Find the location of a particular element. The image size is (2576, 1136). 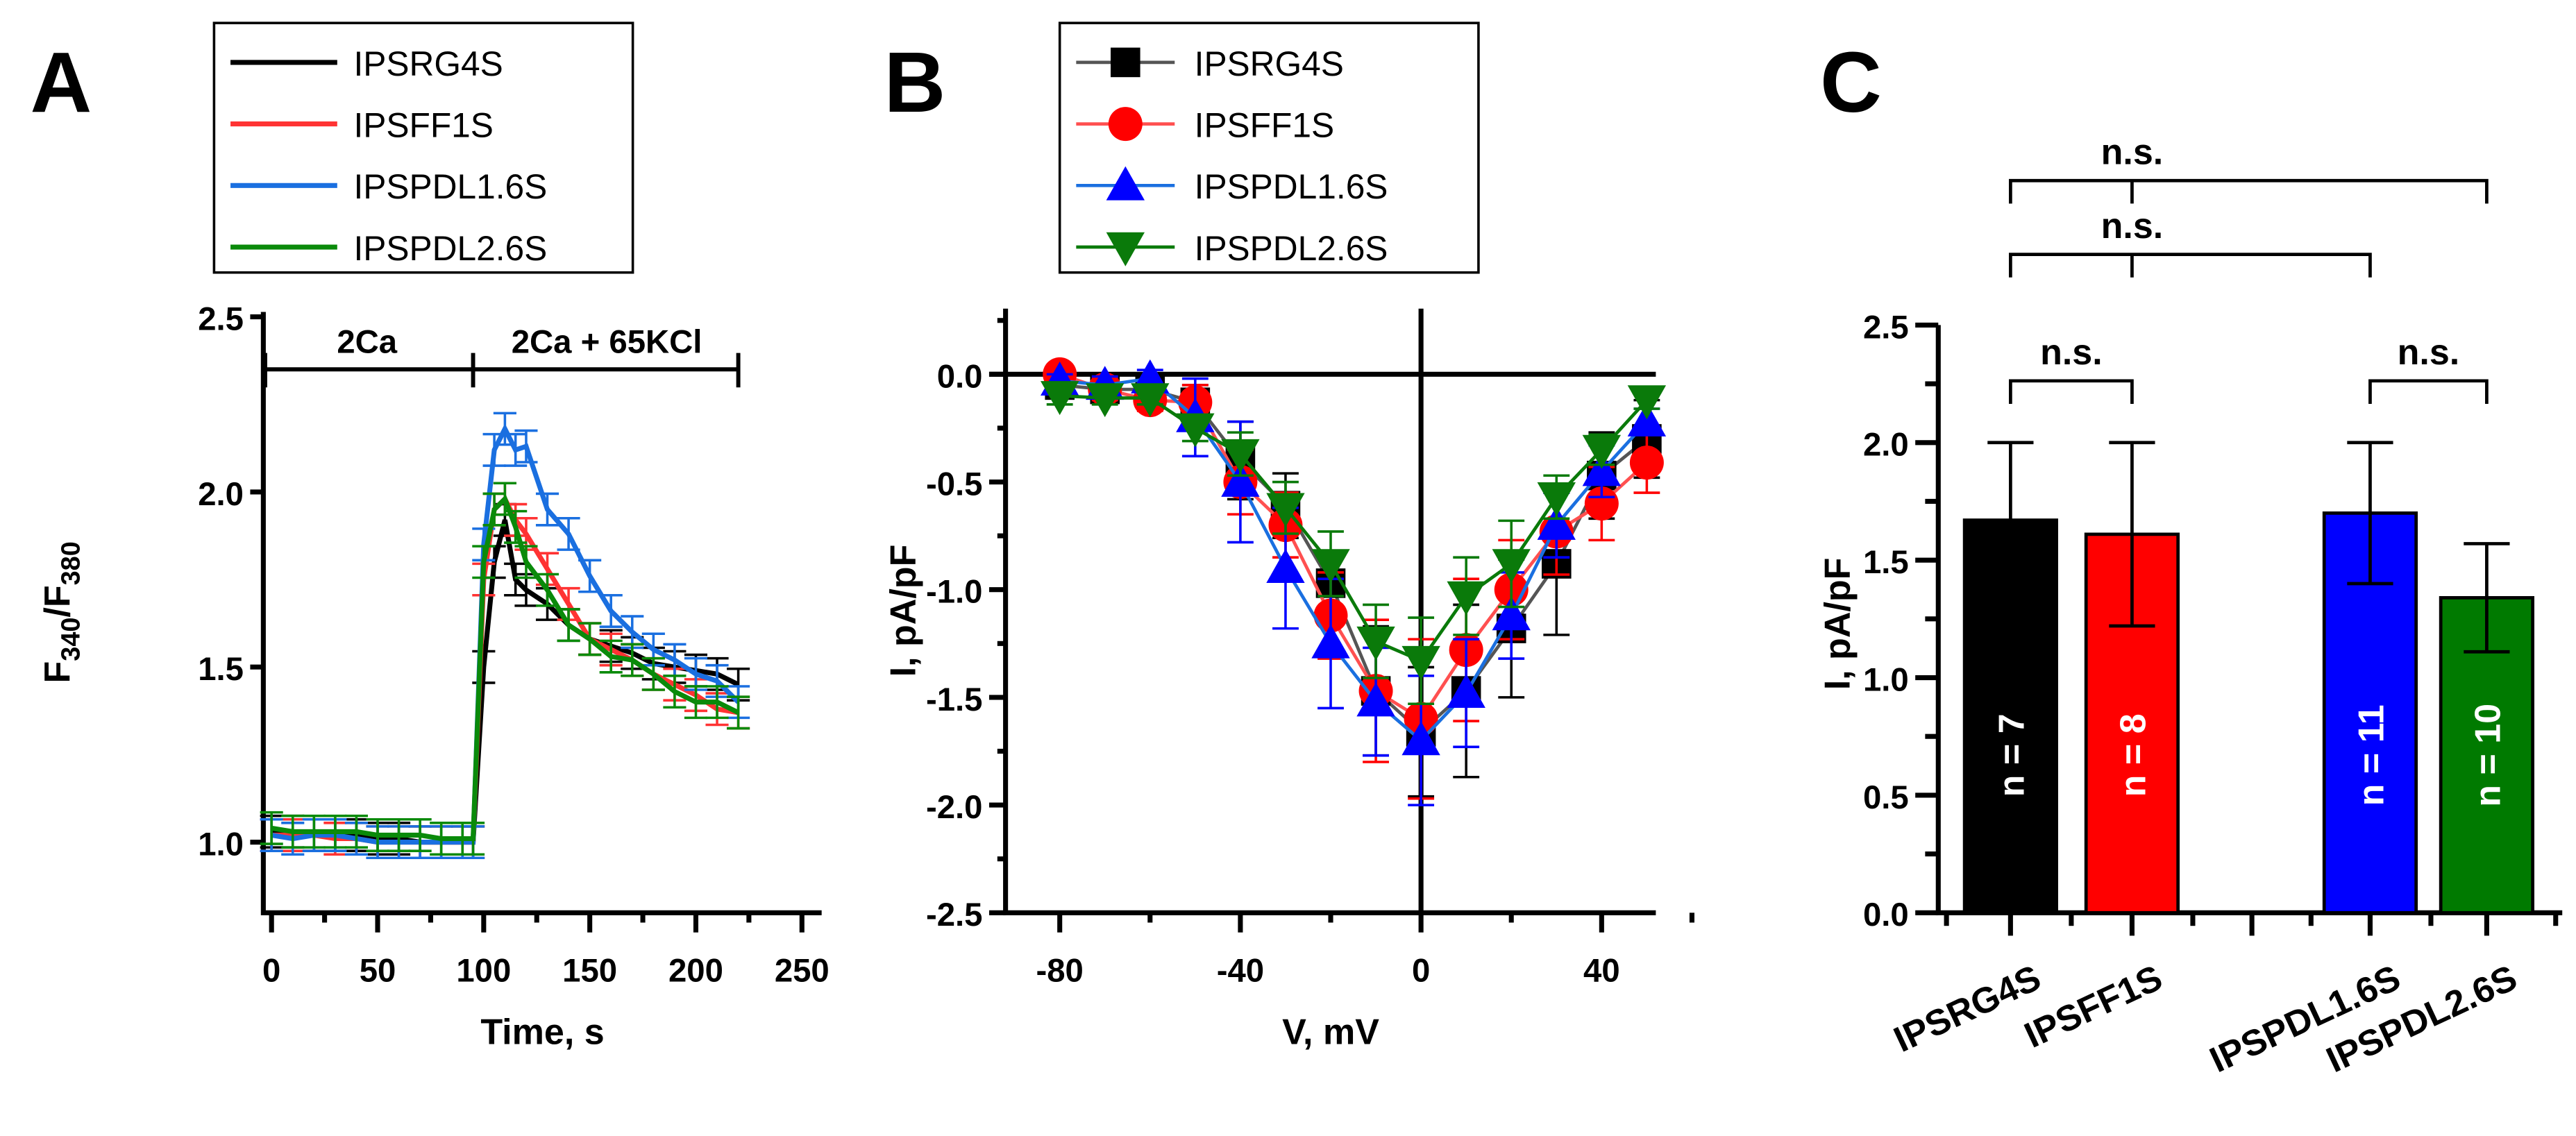

y-tick-label: -0.5 is located at coordinates (954, 484).